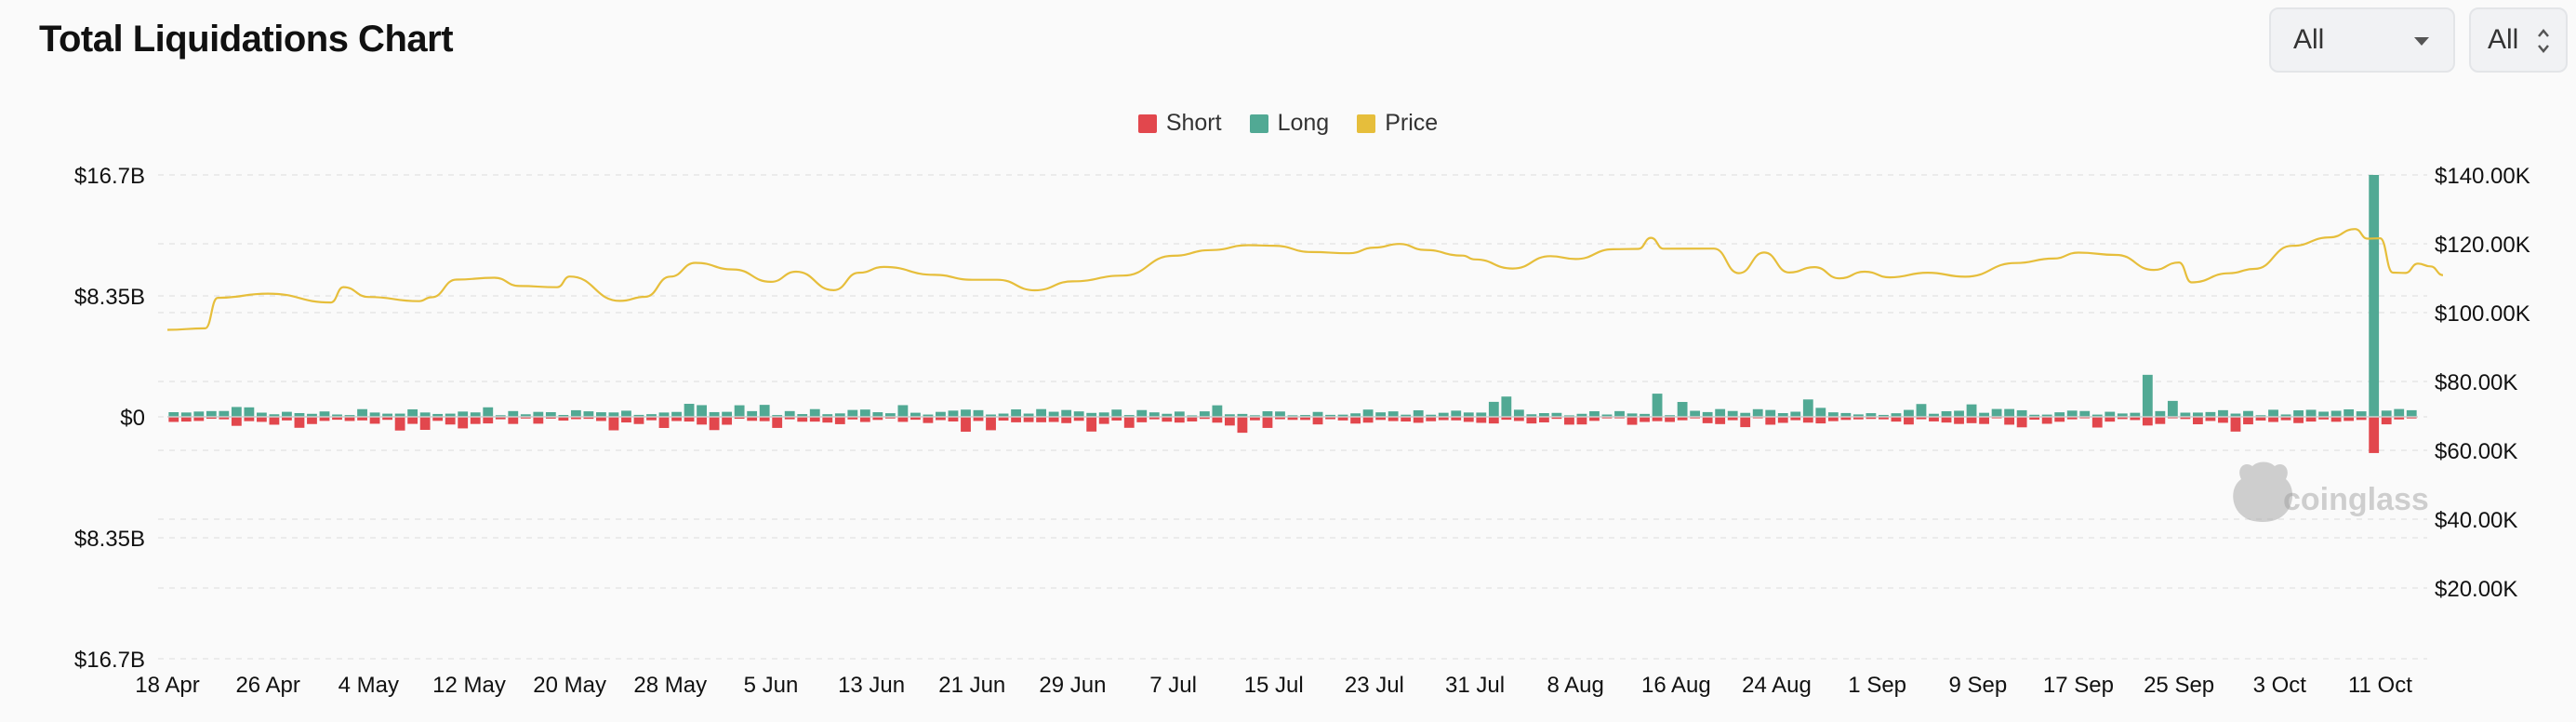 The height and width of the screenshot is (722, 2576). Describe the element at coordinates (2503, 39) in the screenshot. I see `range-select-value: All` at that location.